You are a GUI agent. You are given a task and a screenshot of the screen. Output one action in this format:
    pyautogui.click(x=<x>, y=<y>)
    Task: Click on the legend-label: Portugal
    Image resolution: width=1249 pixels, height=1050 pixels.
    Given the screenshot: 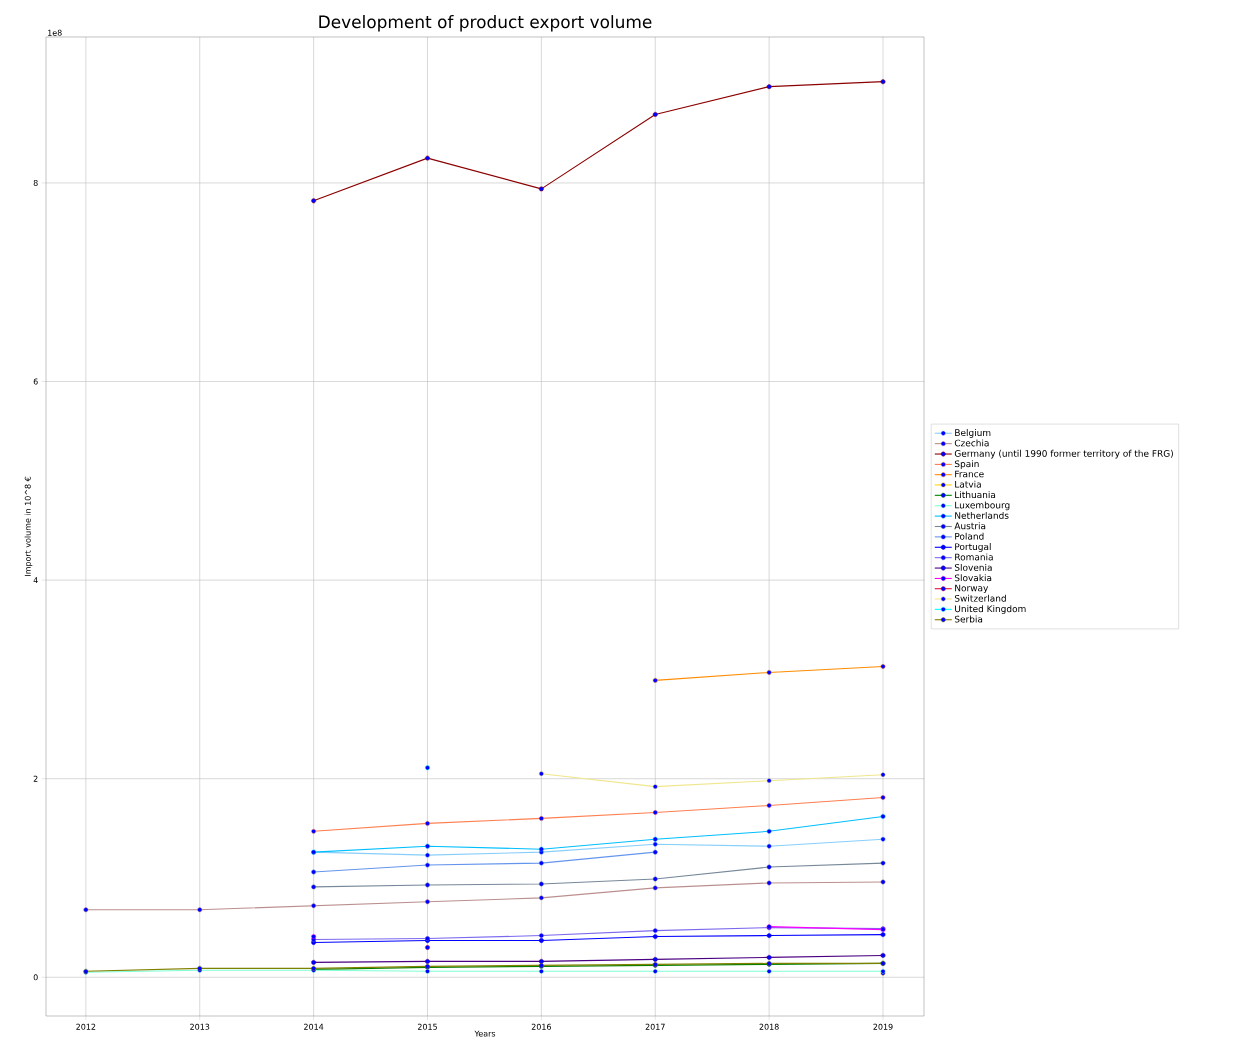 What is the action you would take?
    pyautogui.click(x=973, y=547)
    